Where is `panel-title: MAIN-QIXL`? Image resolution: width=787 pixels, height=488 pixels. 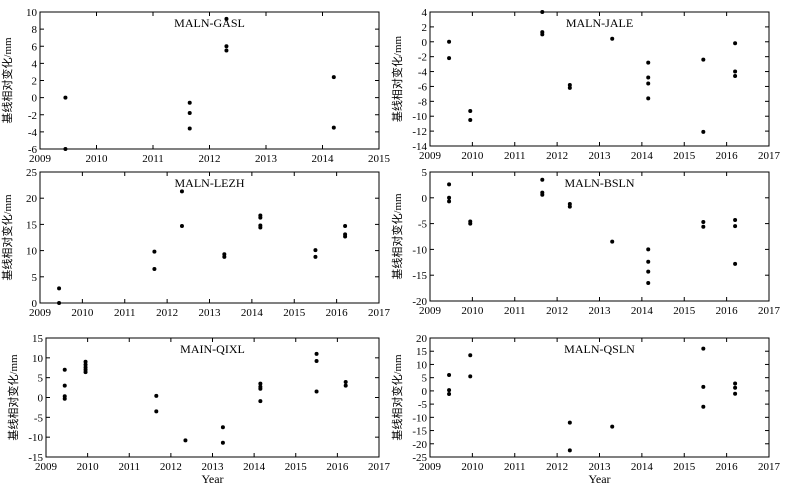
panel-title: MAIN-QIXL is located at coordinates (212, 349).